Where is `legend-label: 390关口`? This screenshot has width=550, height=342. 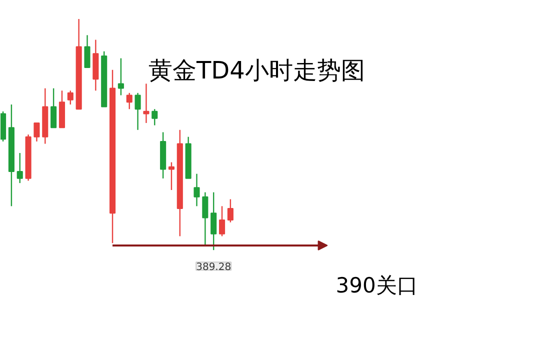 legend-label: 390关口 is located at coordinates (377, 285).